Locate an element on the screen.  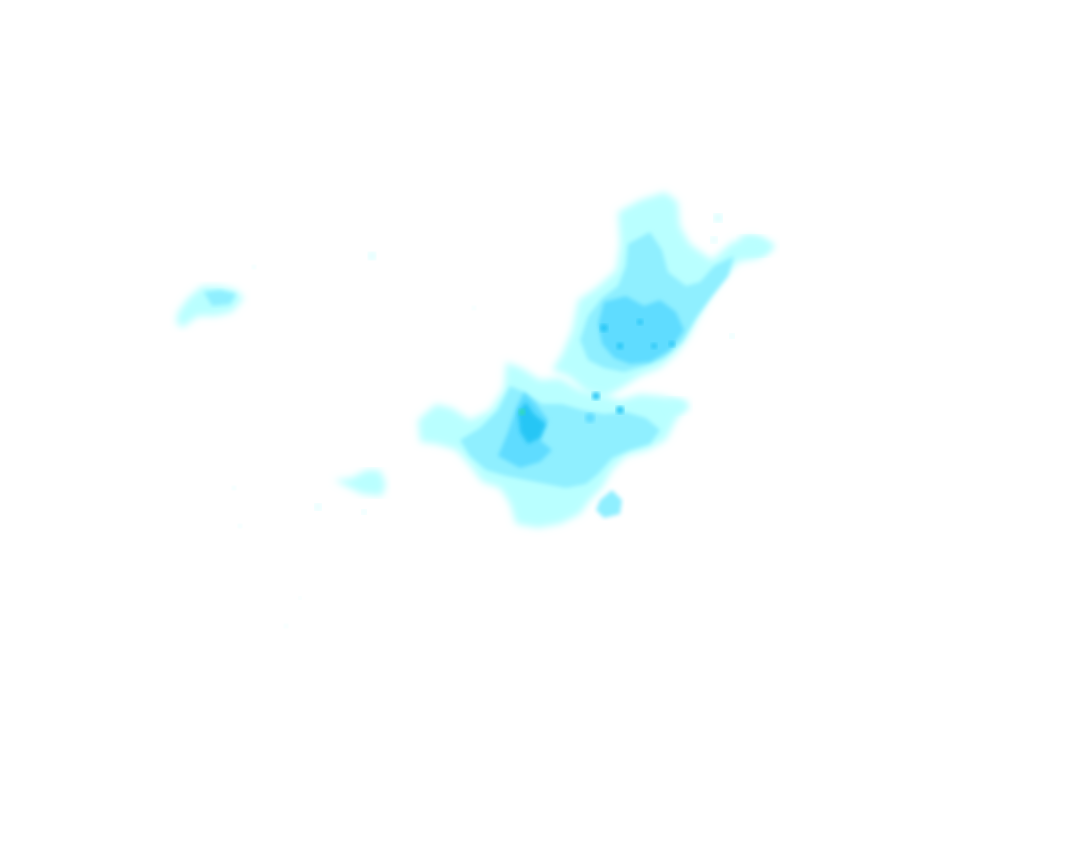
rain-cell-northeast is located at coordinates (664, 295).